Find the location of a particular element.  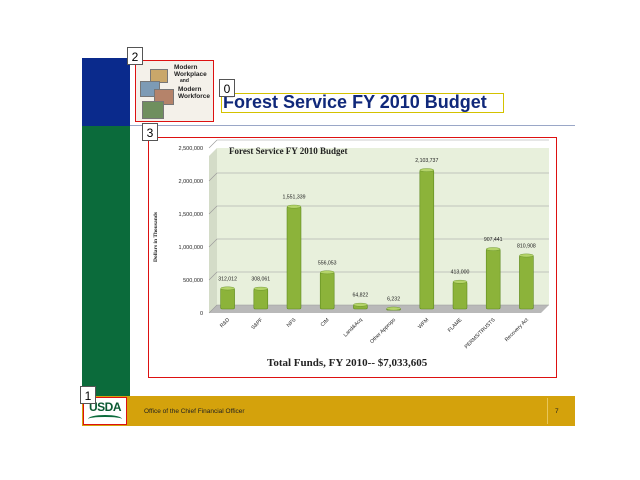

chart-title: Forest Service FY 2010 Budget is located at coordinates (288, 151).